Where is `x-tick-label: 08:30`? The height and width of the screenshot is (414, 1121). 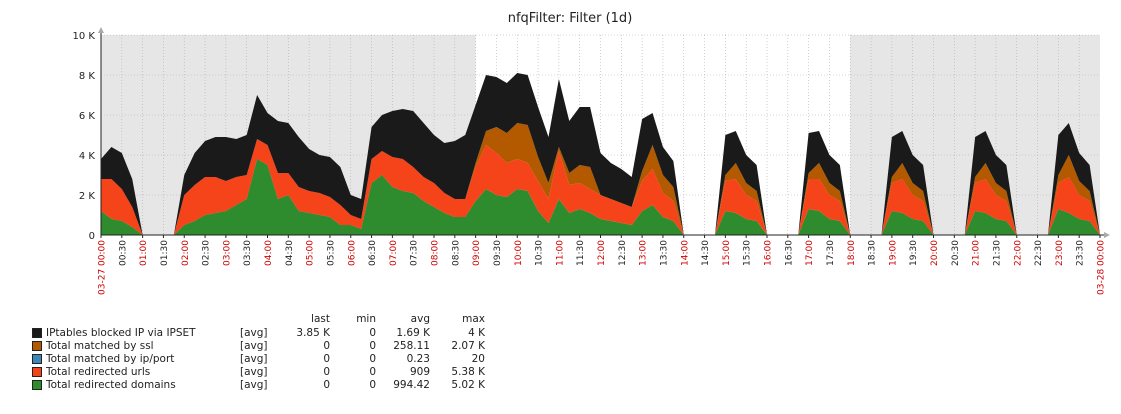
x-tick-label: 08:30 is located at coordinates (456, 253).